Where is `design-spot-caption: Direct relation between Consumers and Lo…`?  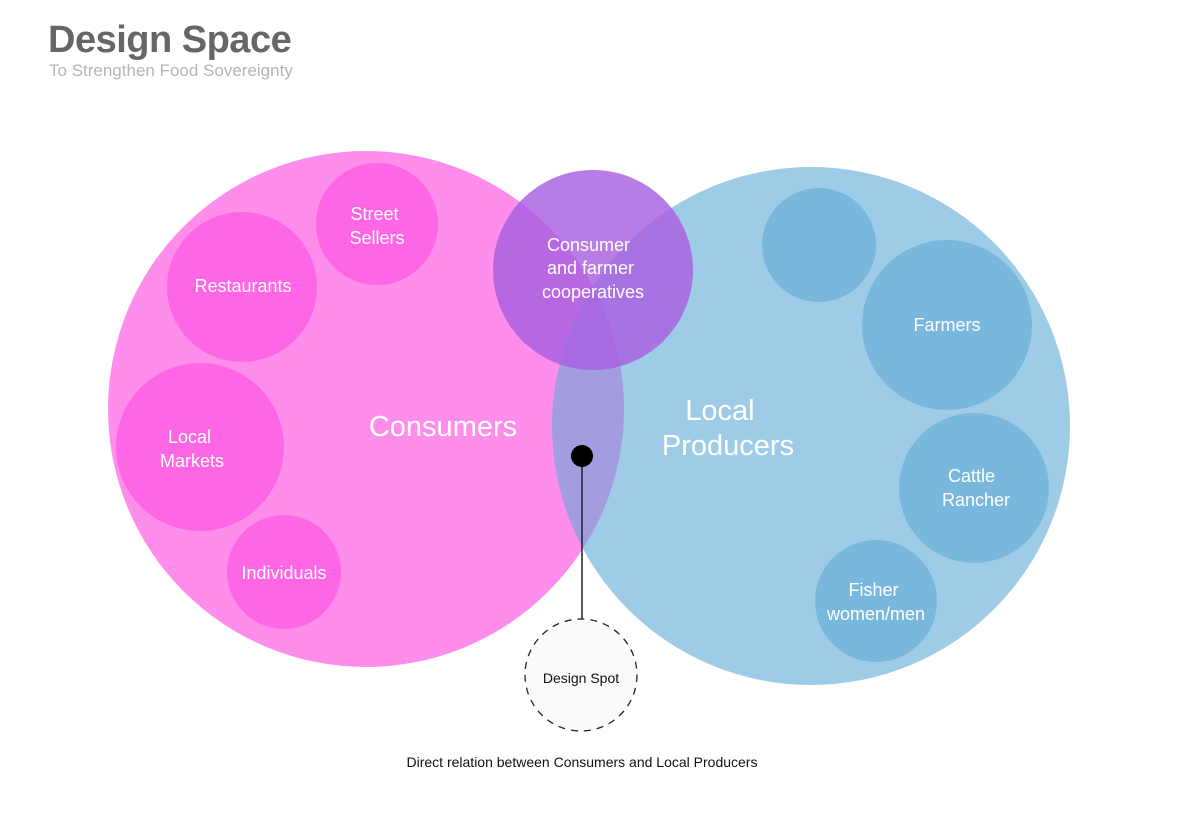 design-spot-caption: Direct relation between Consumers and Lo… is located at coordinates (582, 762).